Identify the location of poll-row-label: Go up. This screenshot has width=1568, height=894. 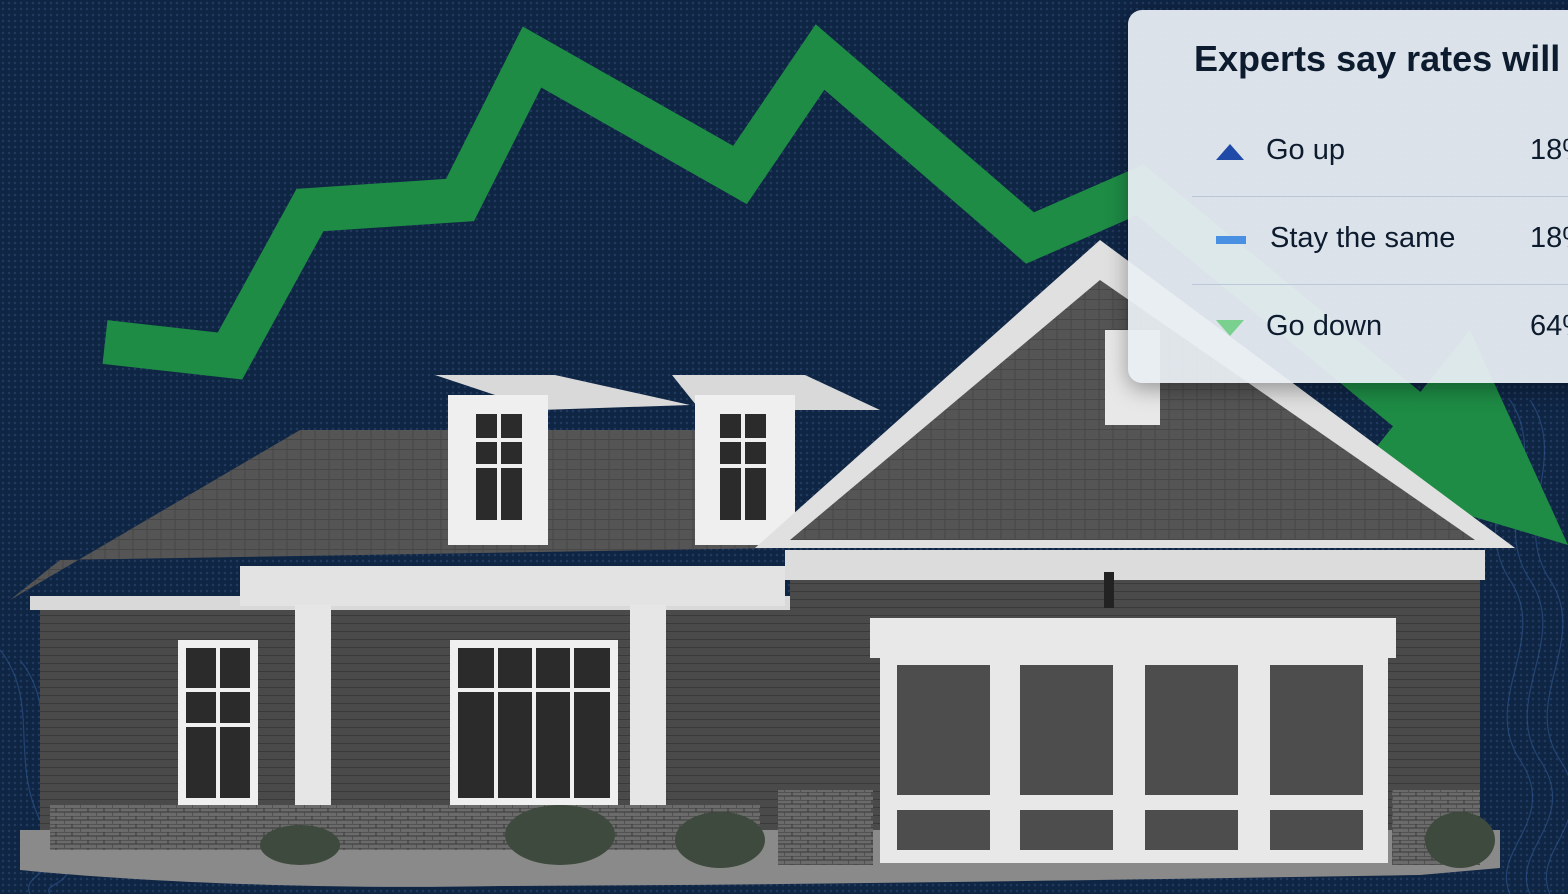
(1305, 150).